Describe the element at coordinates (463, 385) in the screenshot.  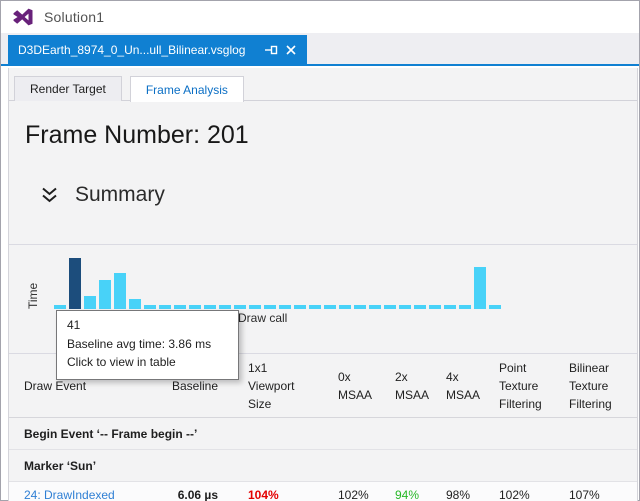
I see `column-header-4x-msaa: 4x MSAA` at that location.